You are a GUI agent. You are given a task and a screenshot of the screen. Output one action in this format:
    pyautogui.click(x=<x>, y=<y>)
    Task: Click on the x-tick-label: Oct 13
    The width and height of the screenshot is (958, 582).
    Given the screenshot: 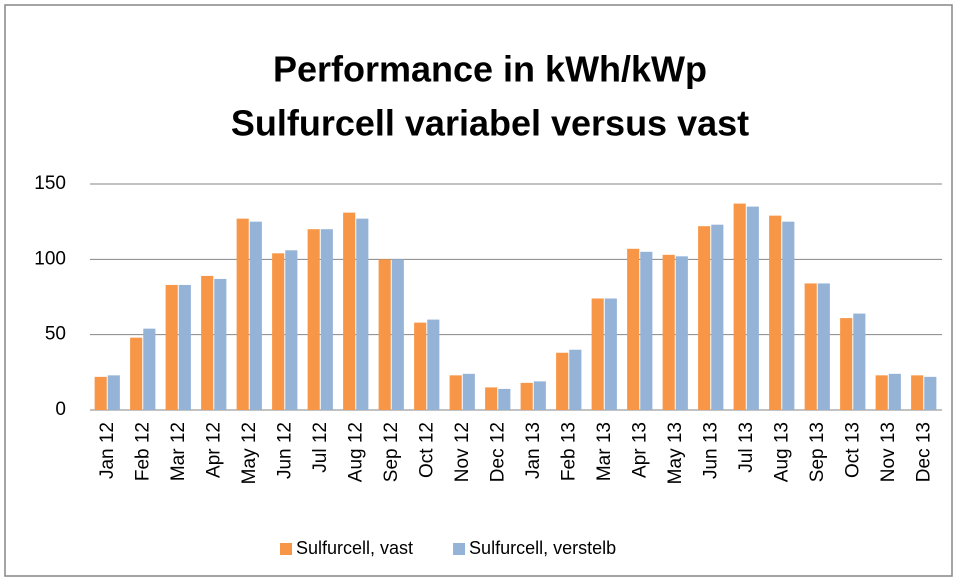 What is the action you would take?
    pyautogui.click(x=852, y=450)
    